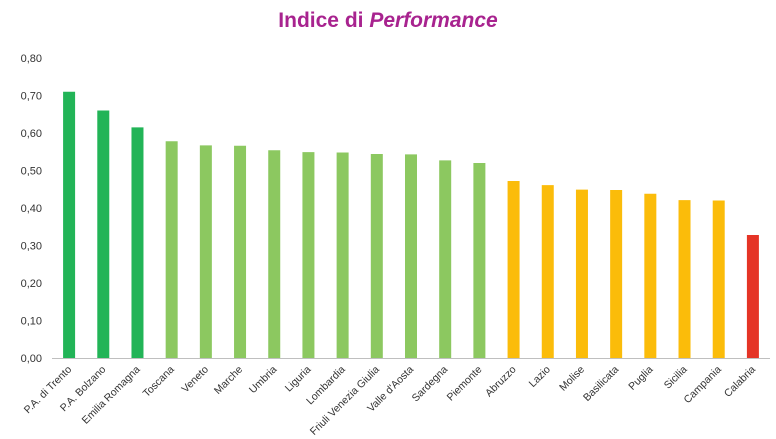 This screenshot has height=439, width=776. Describe the element at coordinates (31, 247) in the screenshot. I see `y-tick-label: 0,30` at that location.